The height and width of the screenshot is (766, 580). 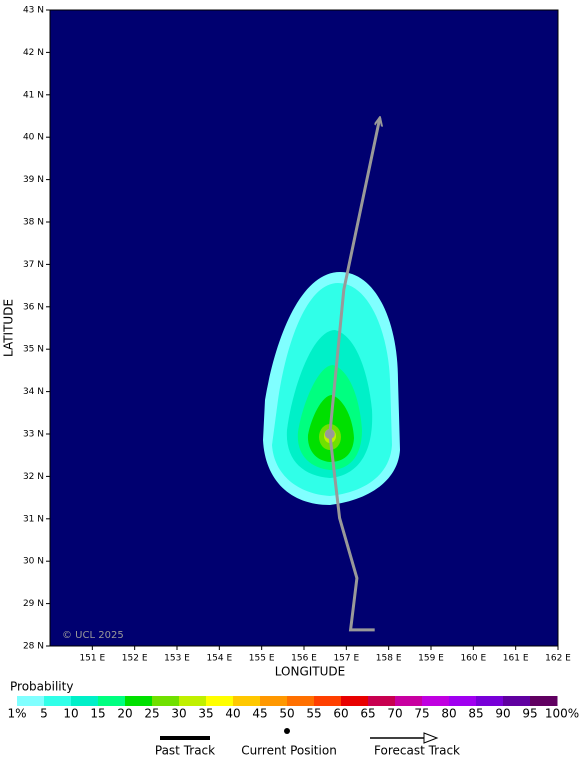 I want to click on legend-tick-label: 5, so click(x=44, y=714).